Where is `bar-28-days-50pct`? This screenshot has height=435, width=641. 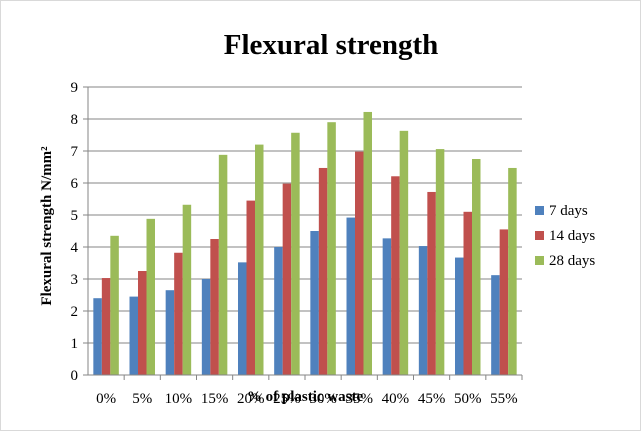 bar-28-days-50pct is located at coordinates (476, 267).